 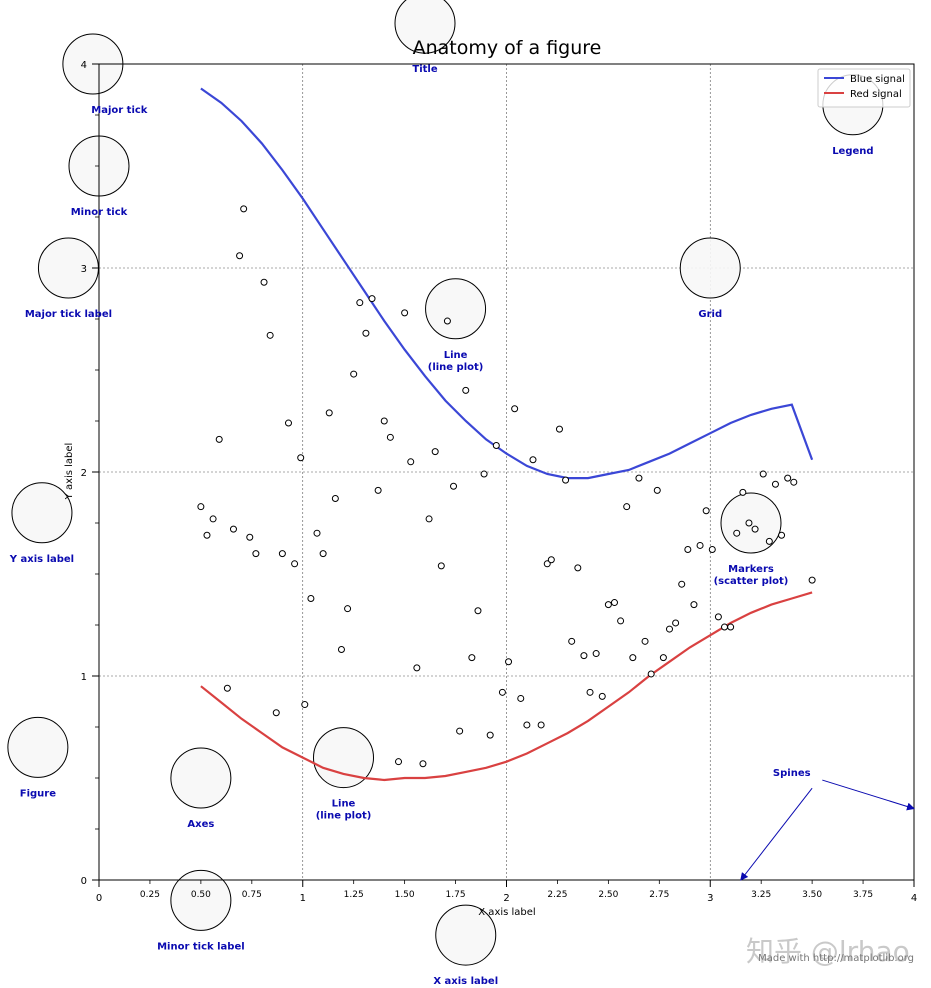 I want to click on legend: Blue signal Red signal, so click(x=864, y=88).